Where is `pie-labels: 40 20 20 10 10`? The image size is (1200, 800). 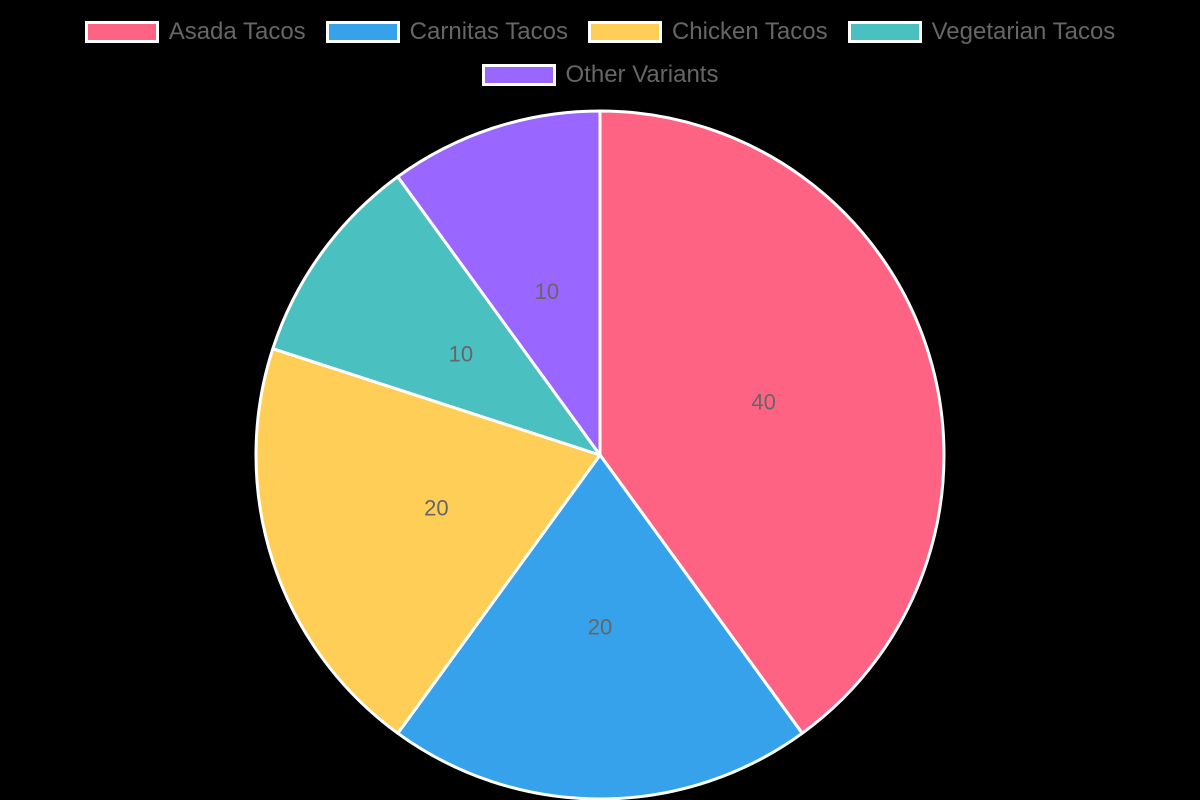
pie-labels: 40 20 20 10 10 is located at coordinates (600, 459).